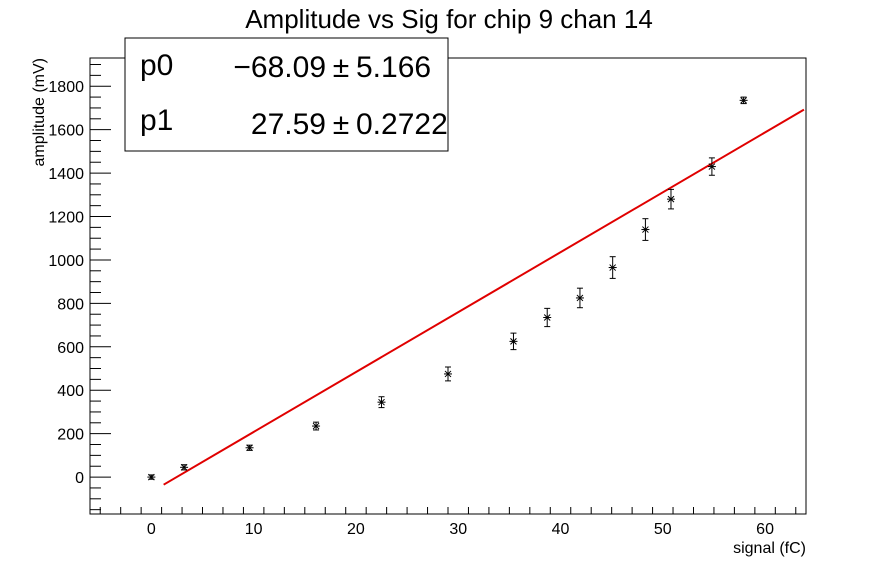  I want to click on x-tick-label: 60, so click(765, 529).